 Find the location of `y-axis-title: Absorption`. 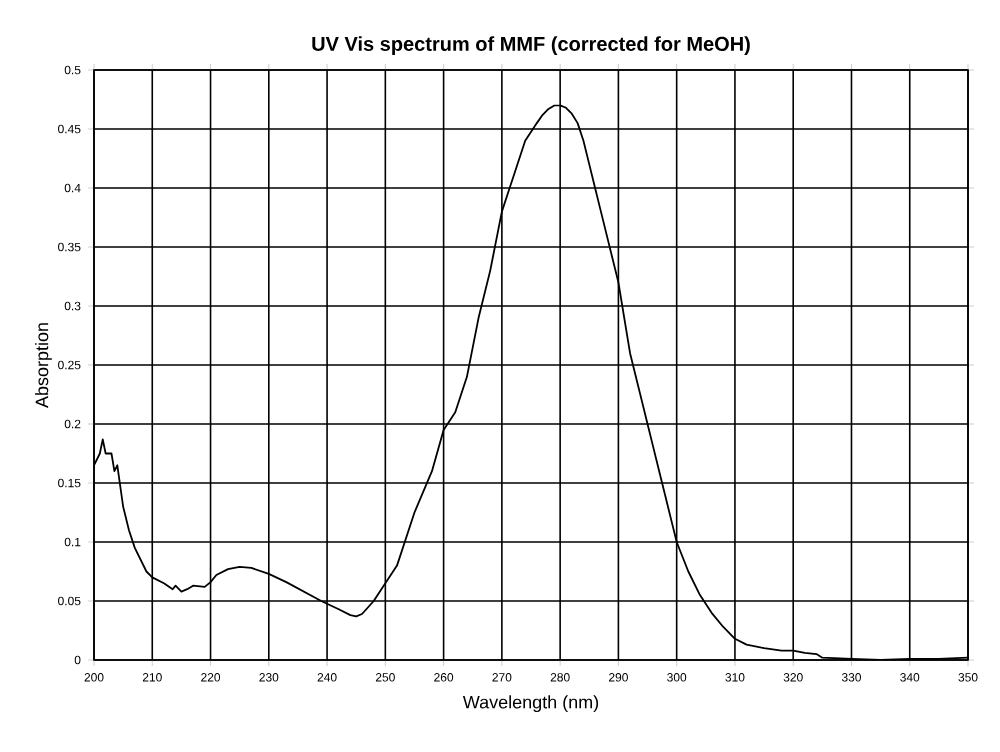

y-axis-title: Absorption is located at coordinates (43, 365).